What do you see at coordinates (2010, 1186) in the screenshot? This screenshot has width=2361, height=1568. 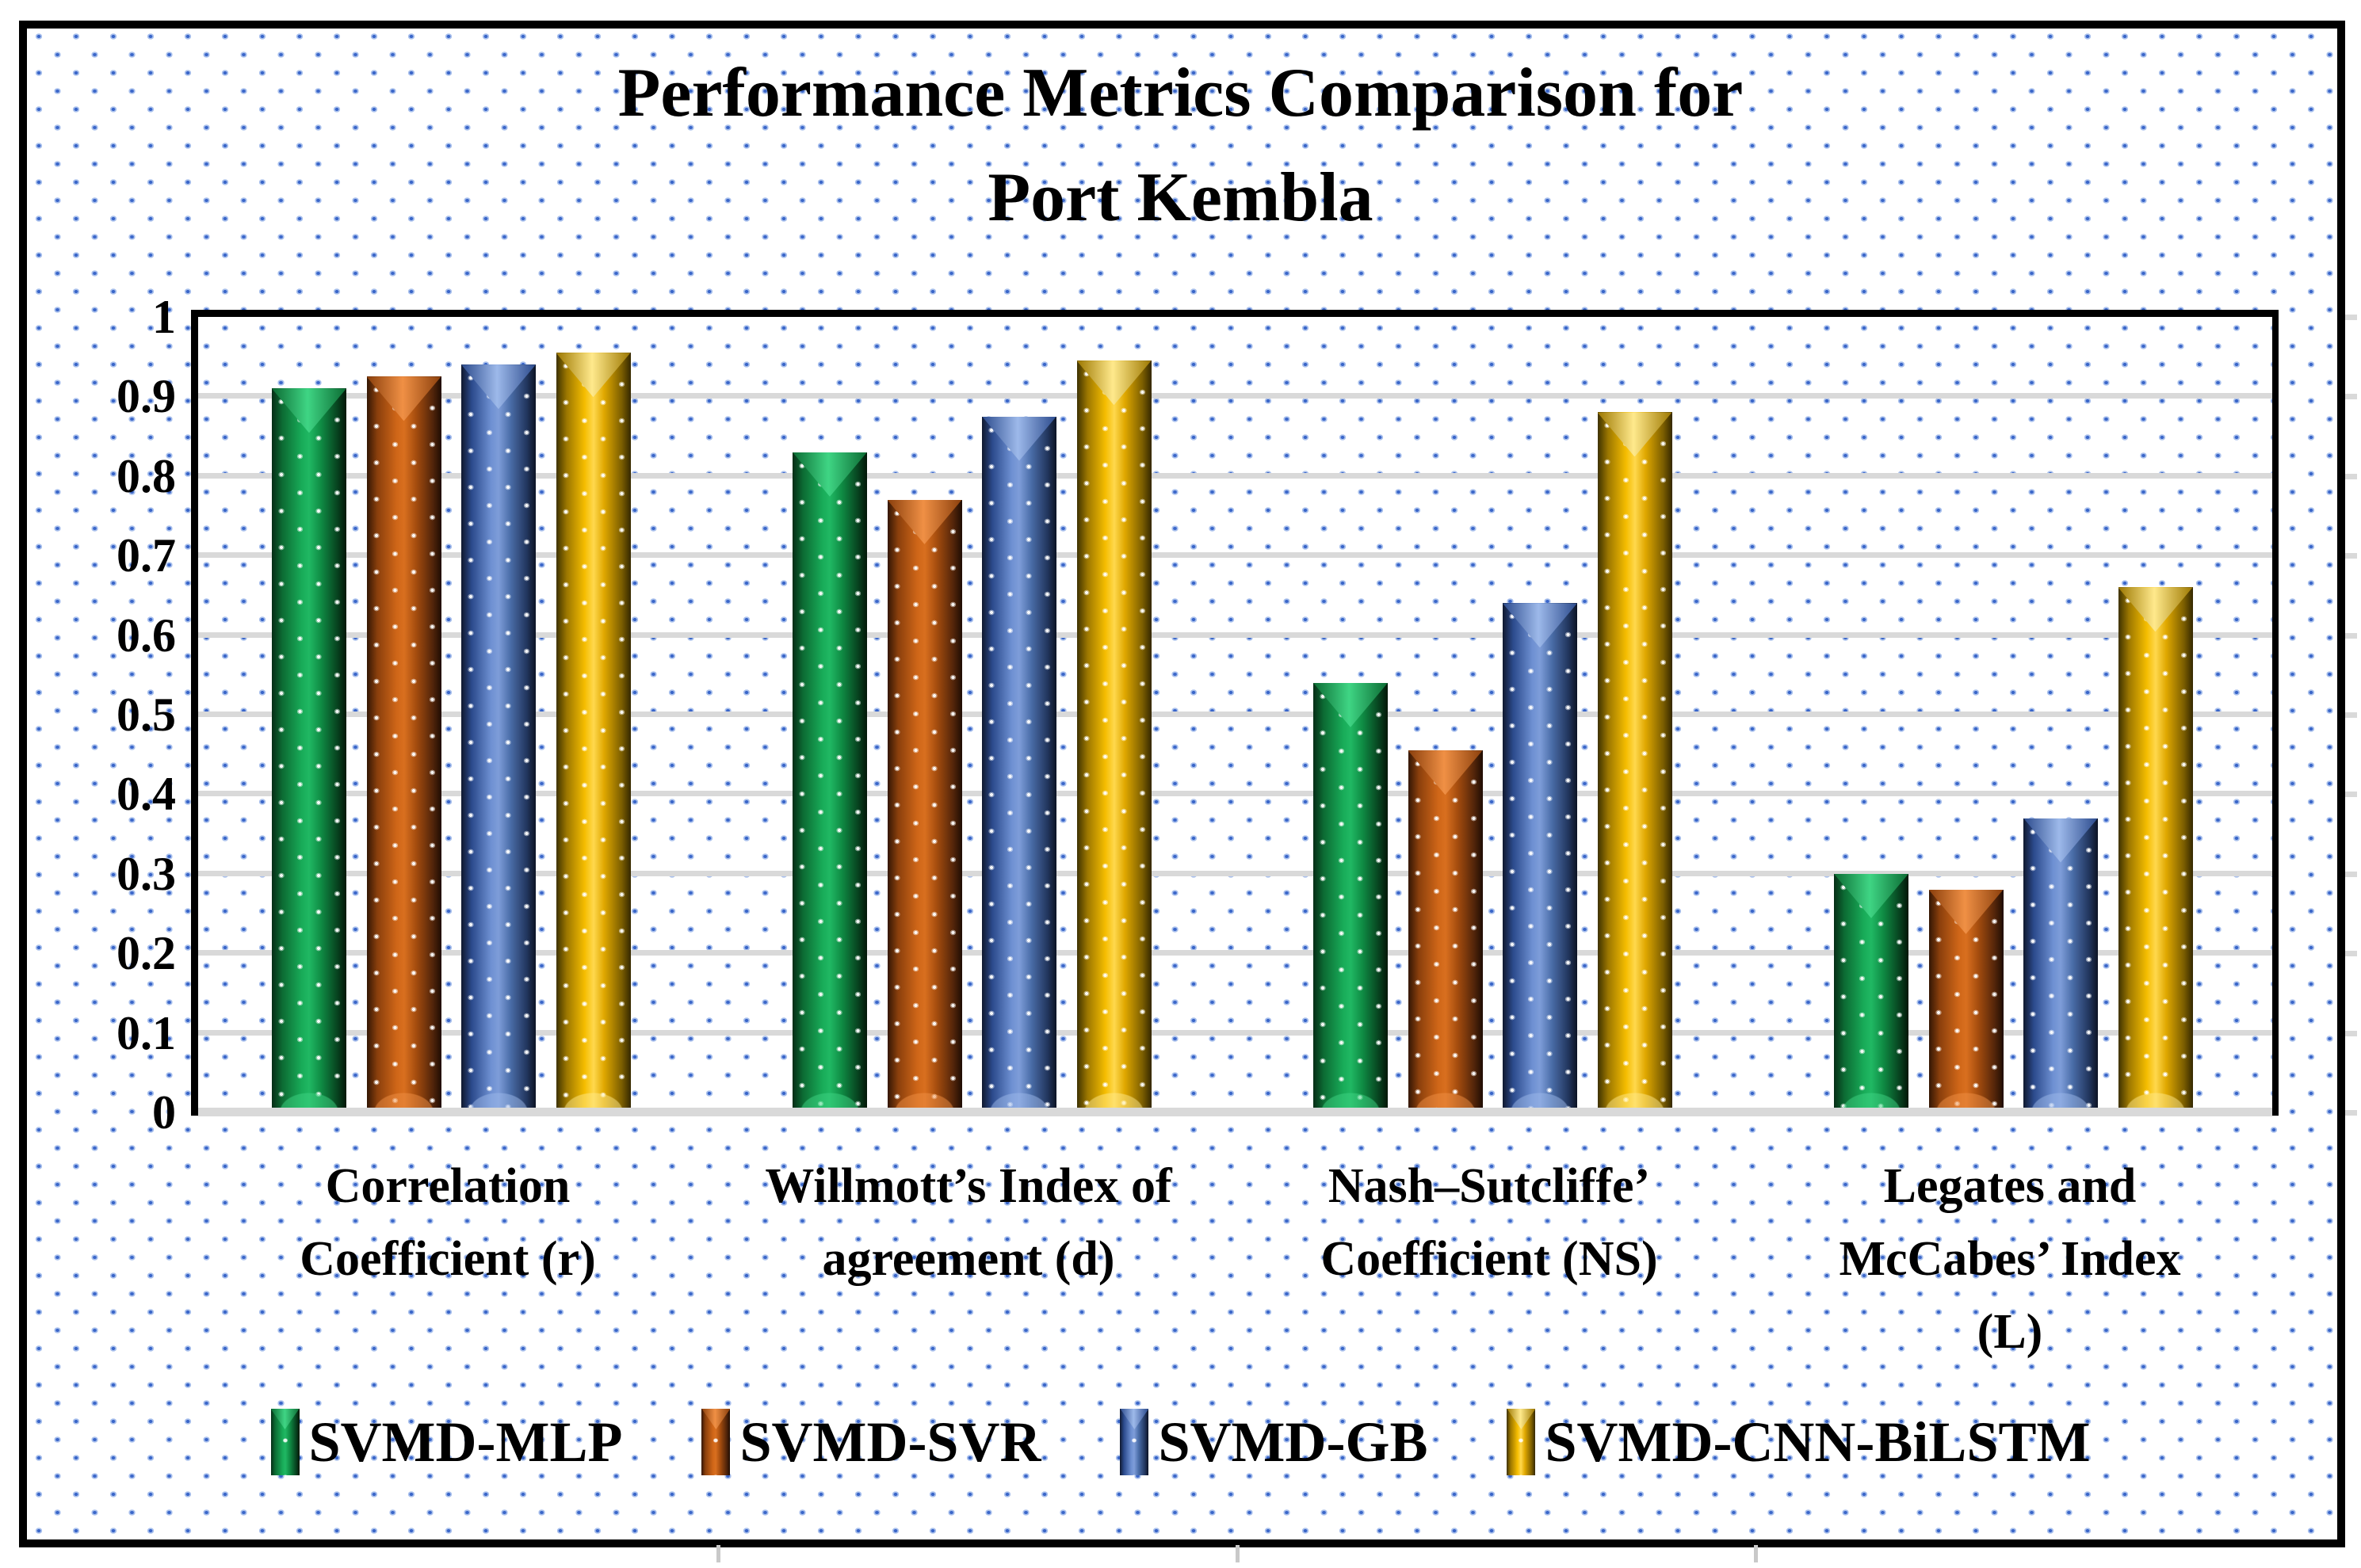 I see `x-axis-category-line: Legates and` at bounding box center [2010, 1186].